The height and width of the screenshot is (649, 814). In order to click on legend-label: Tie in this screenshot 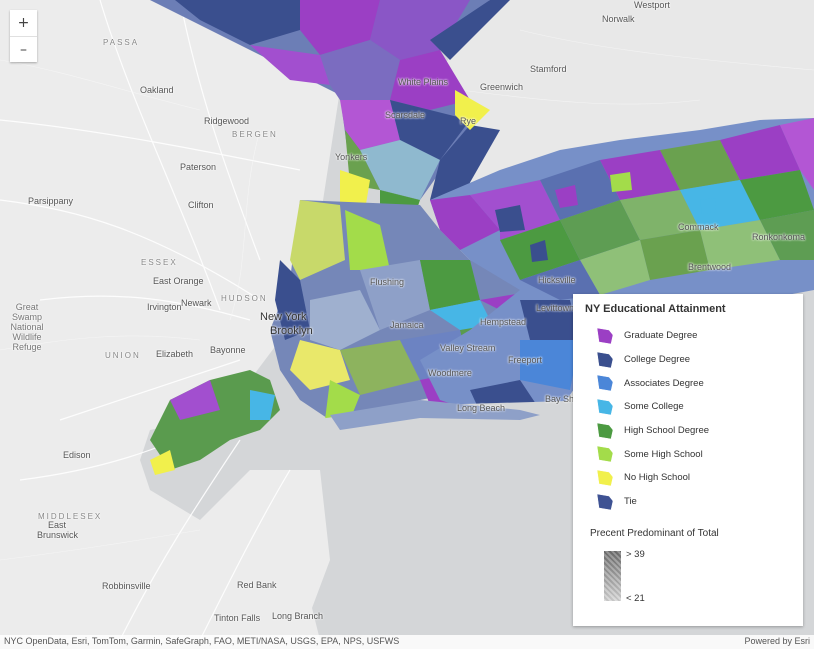, I will do `click(630, 502)`.